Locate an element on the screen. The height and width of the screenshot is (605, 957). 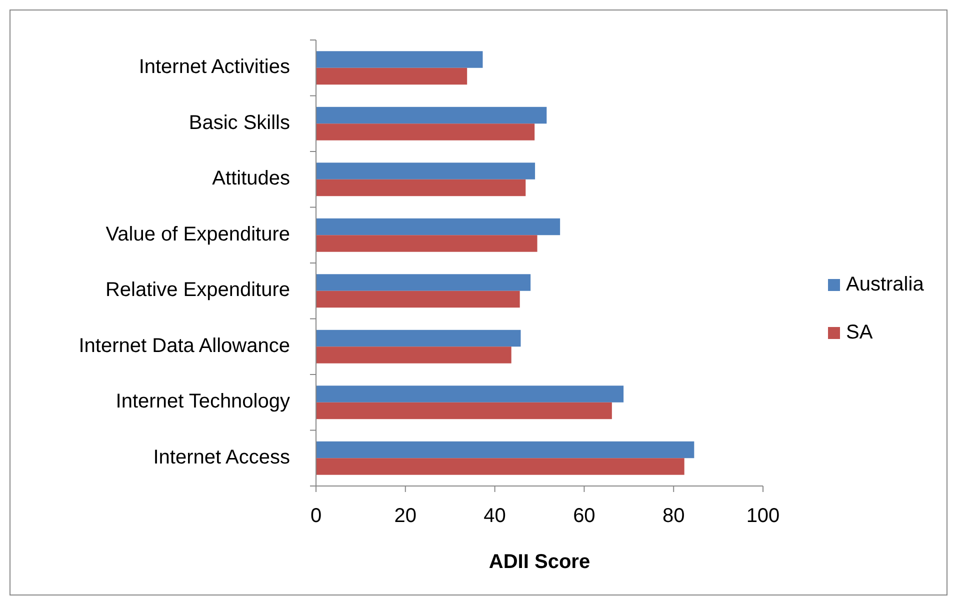
x-tick-label: 100 is located at coordinates (763, 516).